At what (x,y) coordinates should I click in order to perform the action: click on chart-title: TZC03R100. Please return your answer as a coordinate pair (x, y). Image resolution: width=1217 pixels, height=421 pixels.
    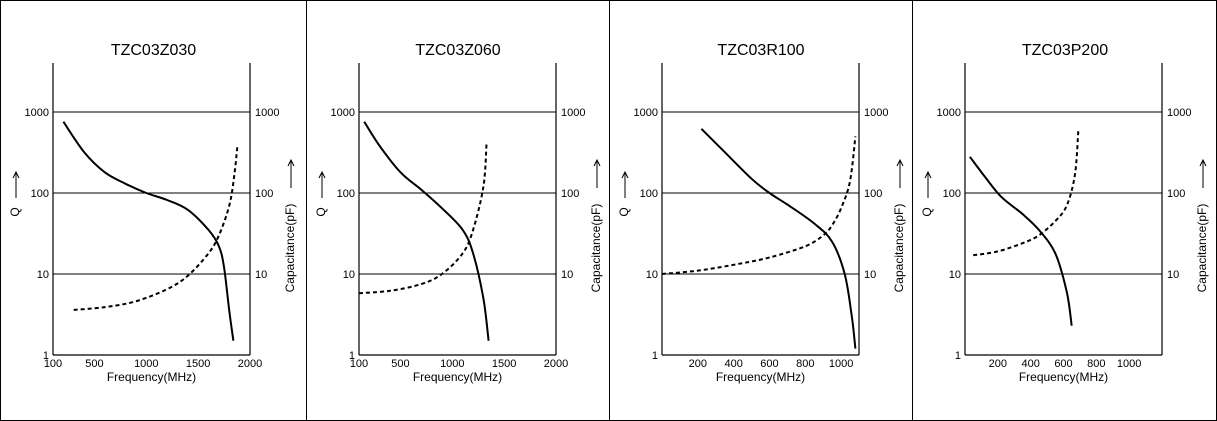
    Looking at the image, I should click on (761, 50).